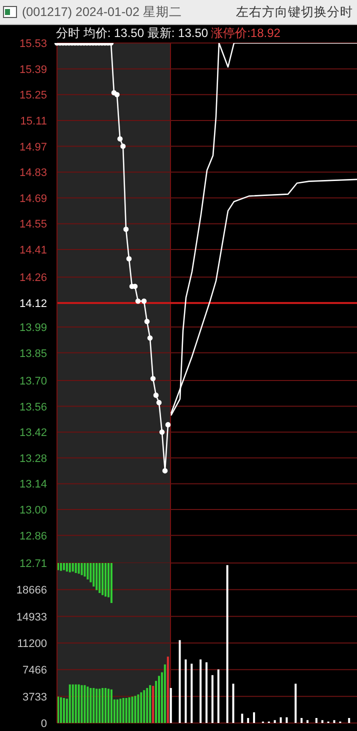 This screenshot has height=731, width=357. Describe the element at coordinates (34, 697) in the screenshot. I see `y-tick-label: 3733` at that location.